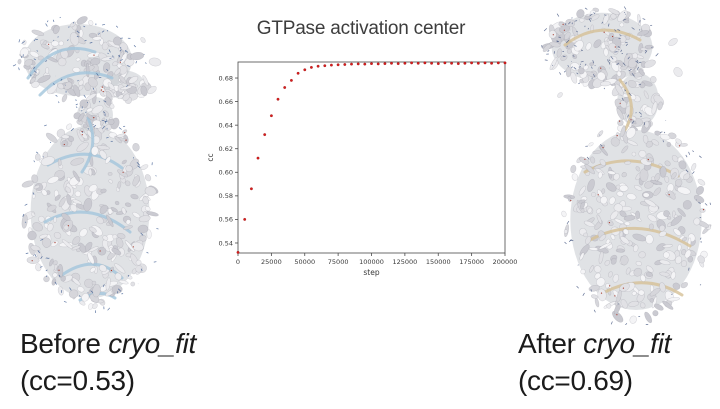  What do you see at coordinates (371, 262) in the screenshot?
I see `x-tick-label: 100000` at bounding box center [371, 262].